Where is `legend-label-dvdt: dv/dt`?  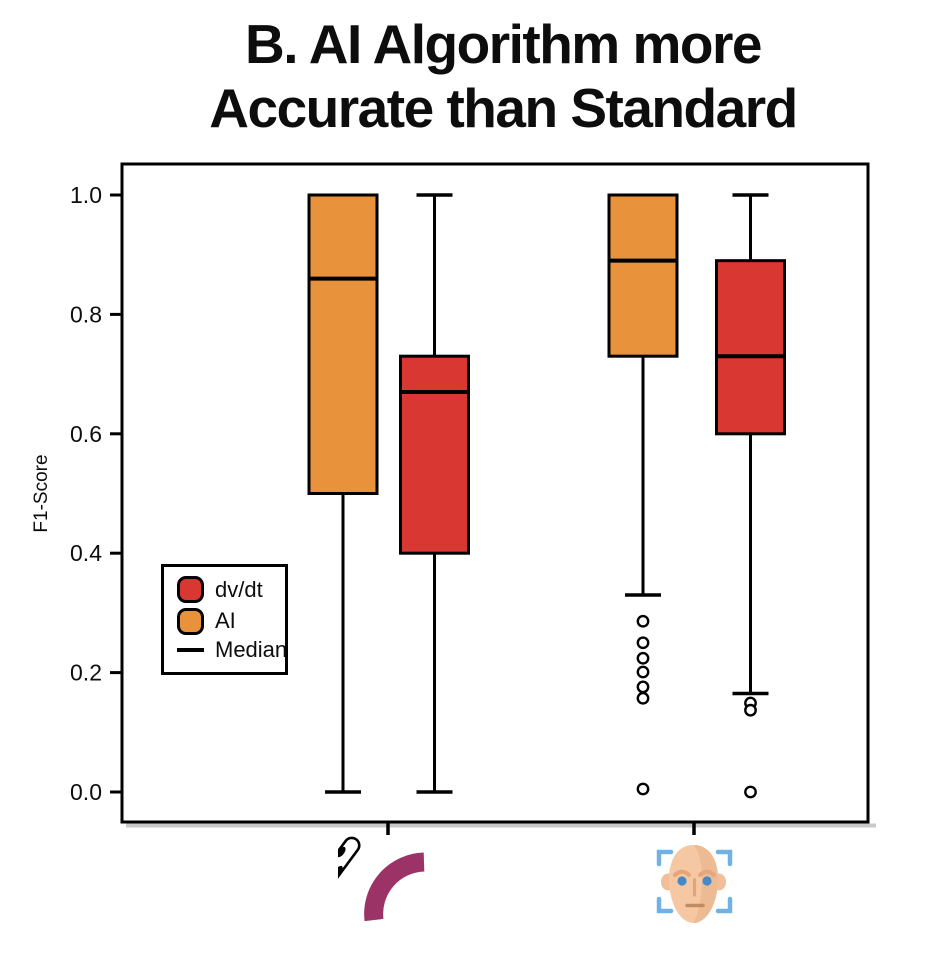 legend-label-dvdt: dv/dt is located at coordinates (239, 589).